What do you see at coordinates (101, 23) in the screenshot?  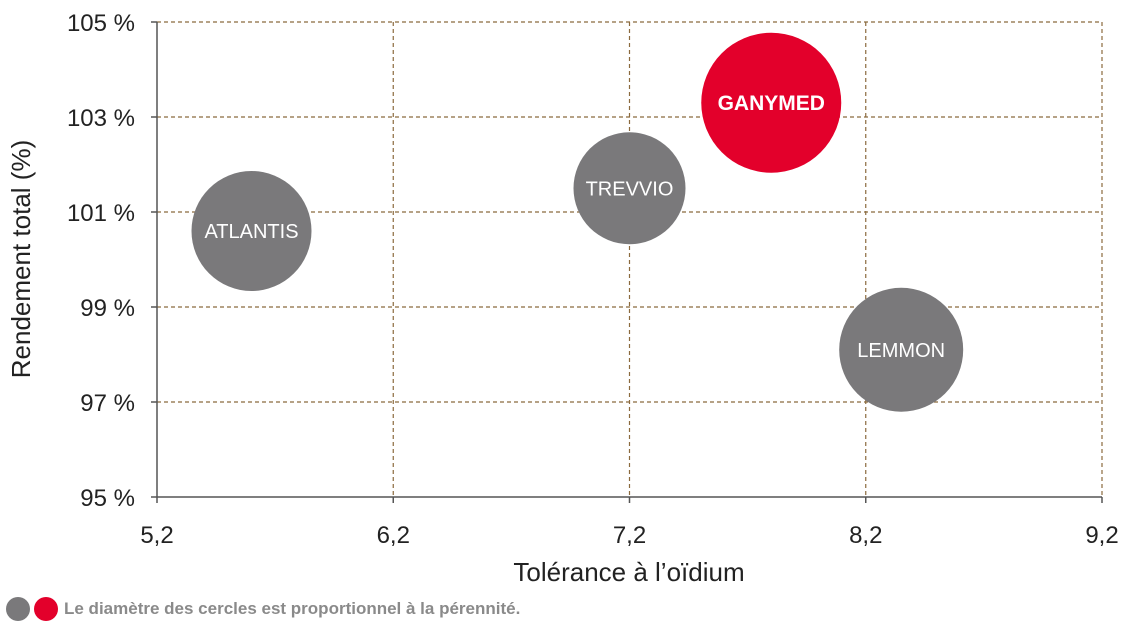 I see `y-tick-label: 105 %` at bounding box center [101, 23].